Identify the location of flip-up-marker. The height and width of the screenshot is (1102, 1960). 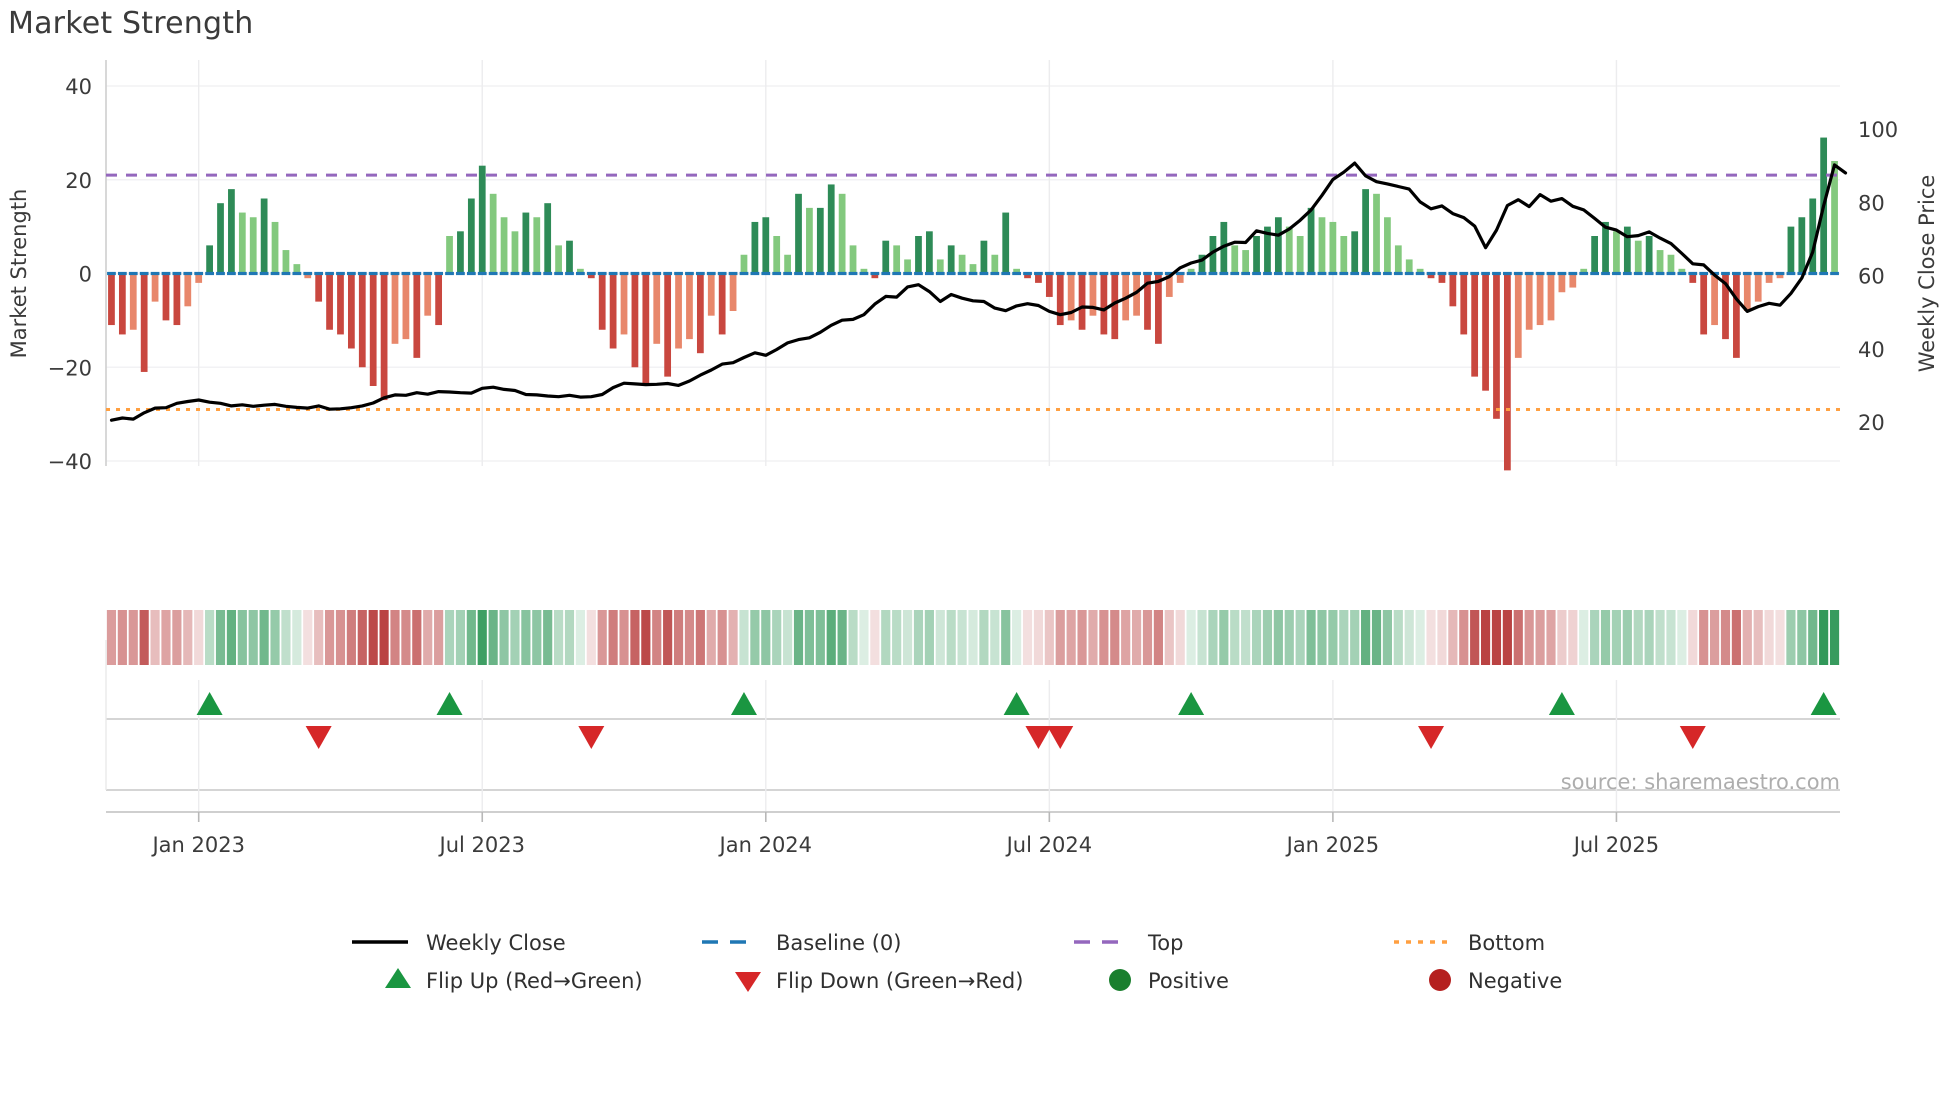
(449, 703).